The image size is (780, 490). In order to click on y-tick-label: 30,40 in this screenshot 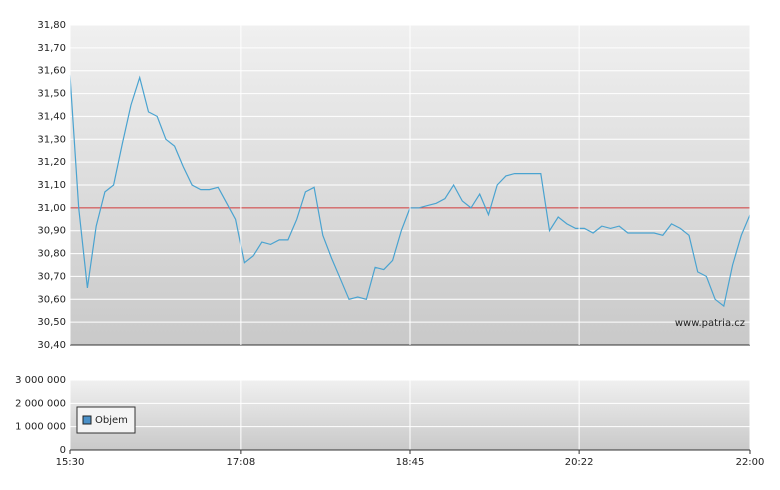, I will do `click(51, 345)`.